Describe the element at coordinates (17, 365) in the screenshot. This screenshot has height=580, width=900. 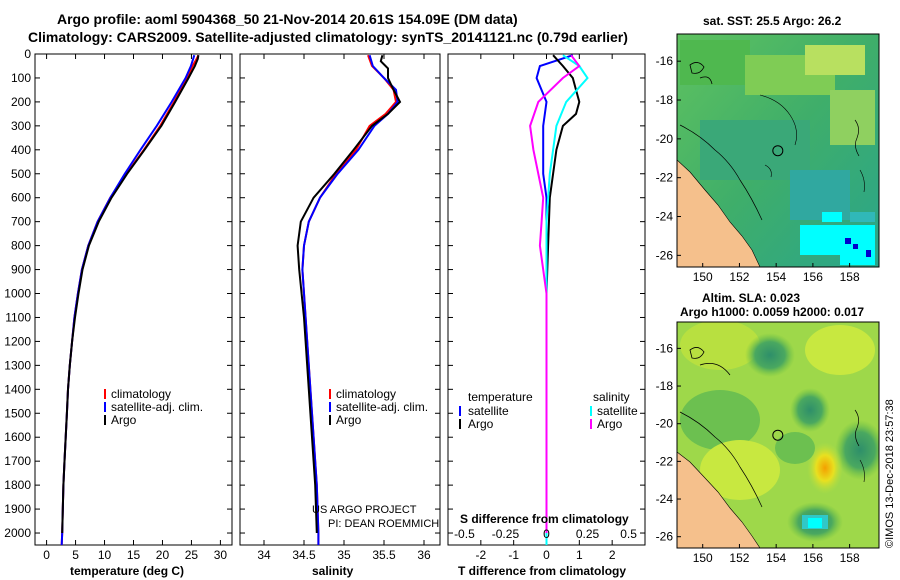
I see `y-tick-label: 1300` at that location.